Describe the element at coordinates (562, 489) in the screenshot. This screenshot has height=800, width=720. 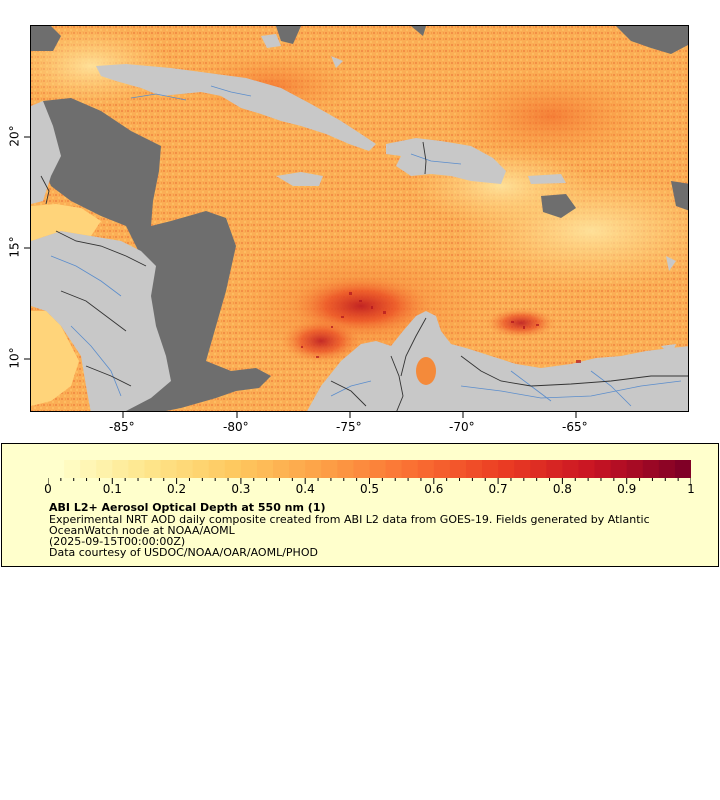
I see `color-scale-tick-label: 0.8` at that location.